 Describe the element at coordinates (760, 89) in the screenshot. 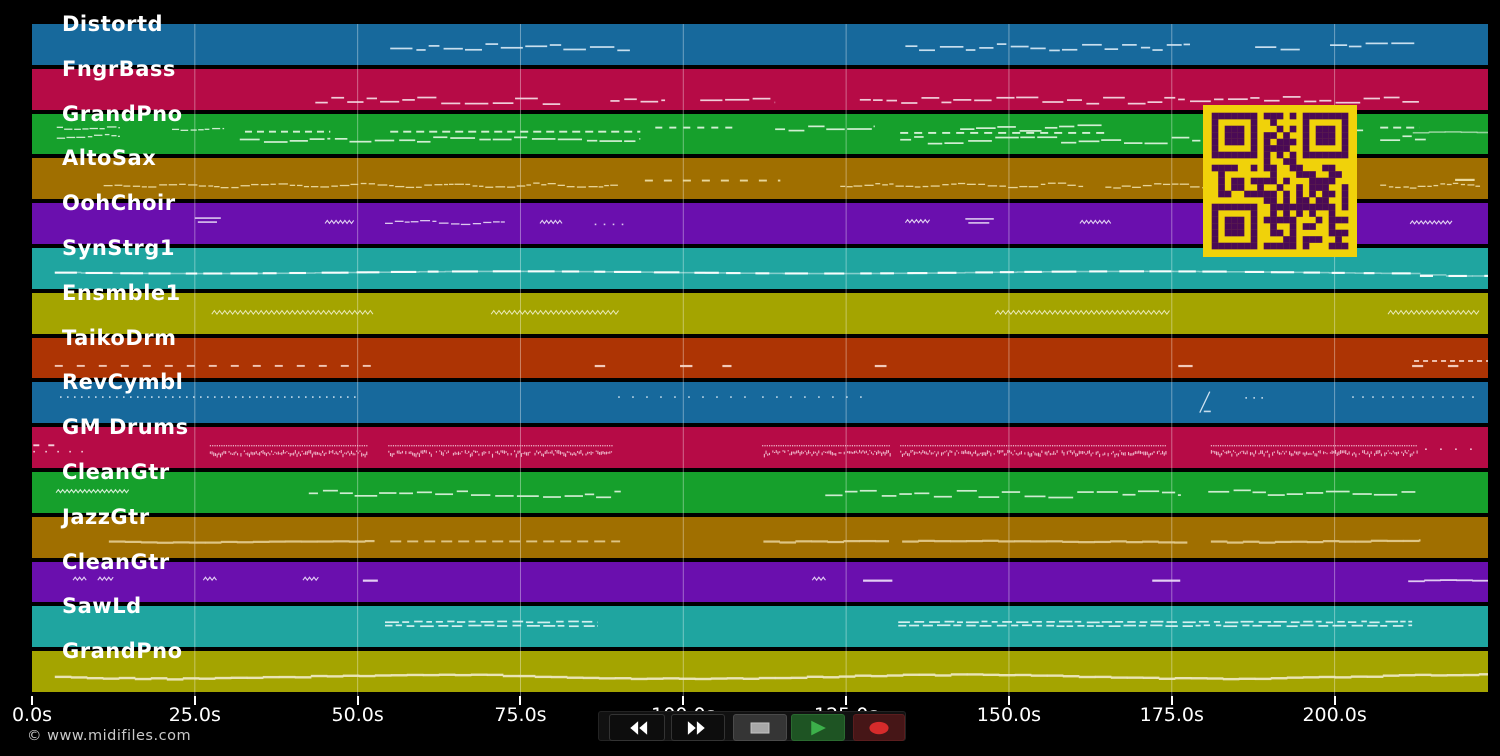

I see `track-band-fngrbass` at that location.